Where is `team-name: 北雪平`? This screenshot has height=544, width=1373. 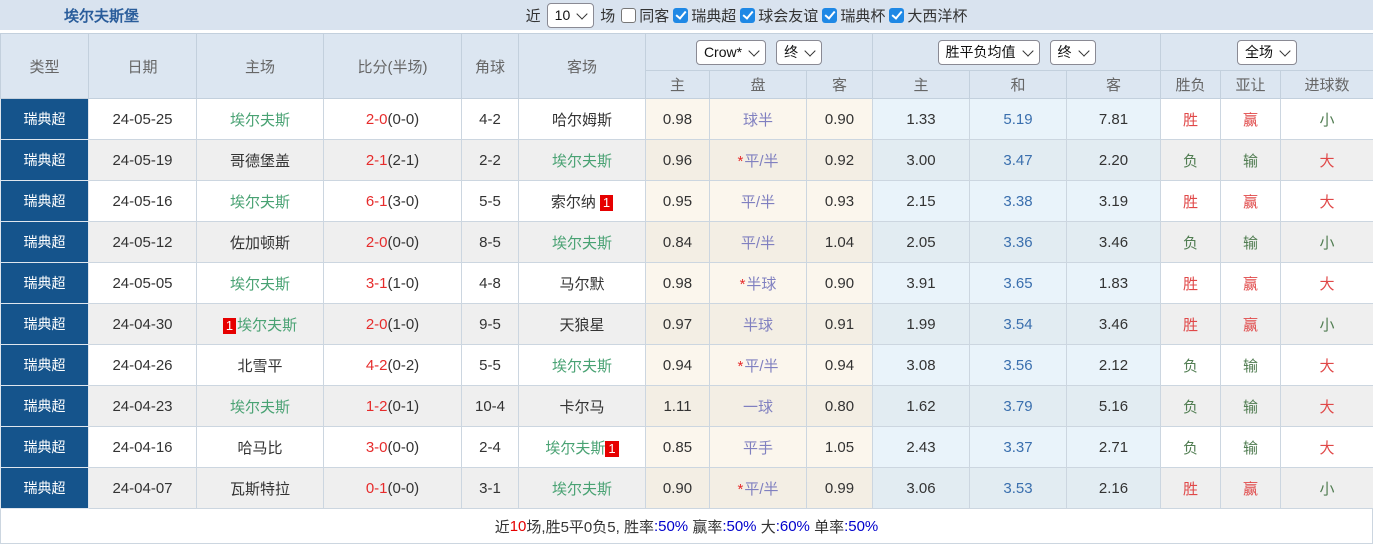 team-name: 北雪平 is located at coordinates (260, 366).